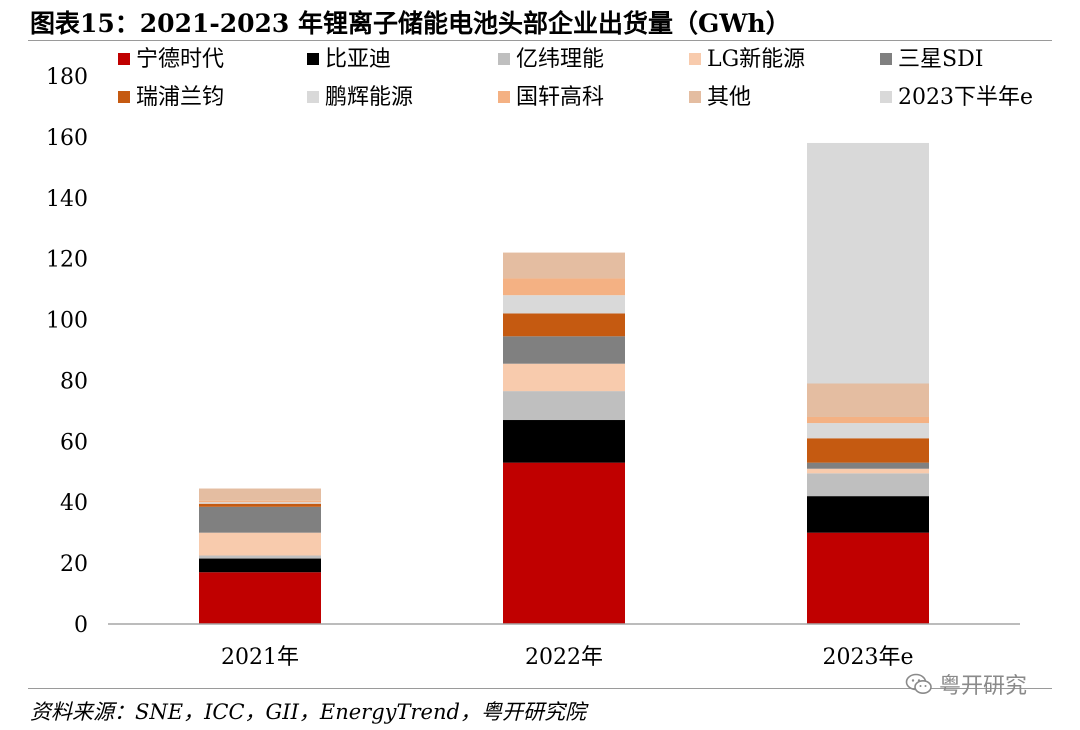 This screenshot has height=730, width=1080. Describe the element at coordinates (81, 625) in the screenshot. I see `y-tick-label: 0` at that location.